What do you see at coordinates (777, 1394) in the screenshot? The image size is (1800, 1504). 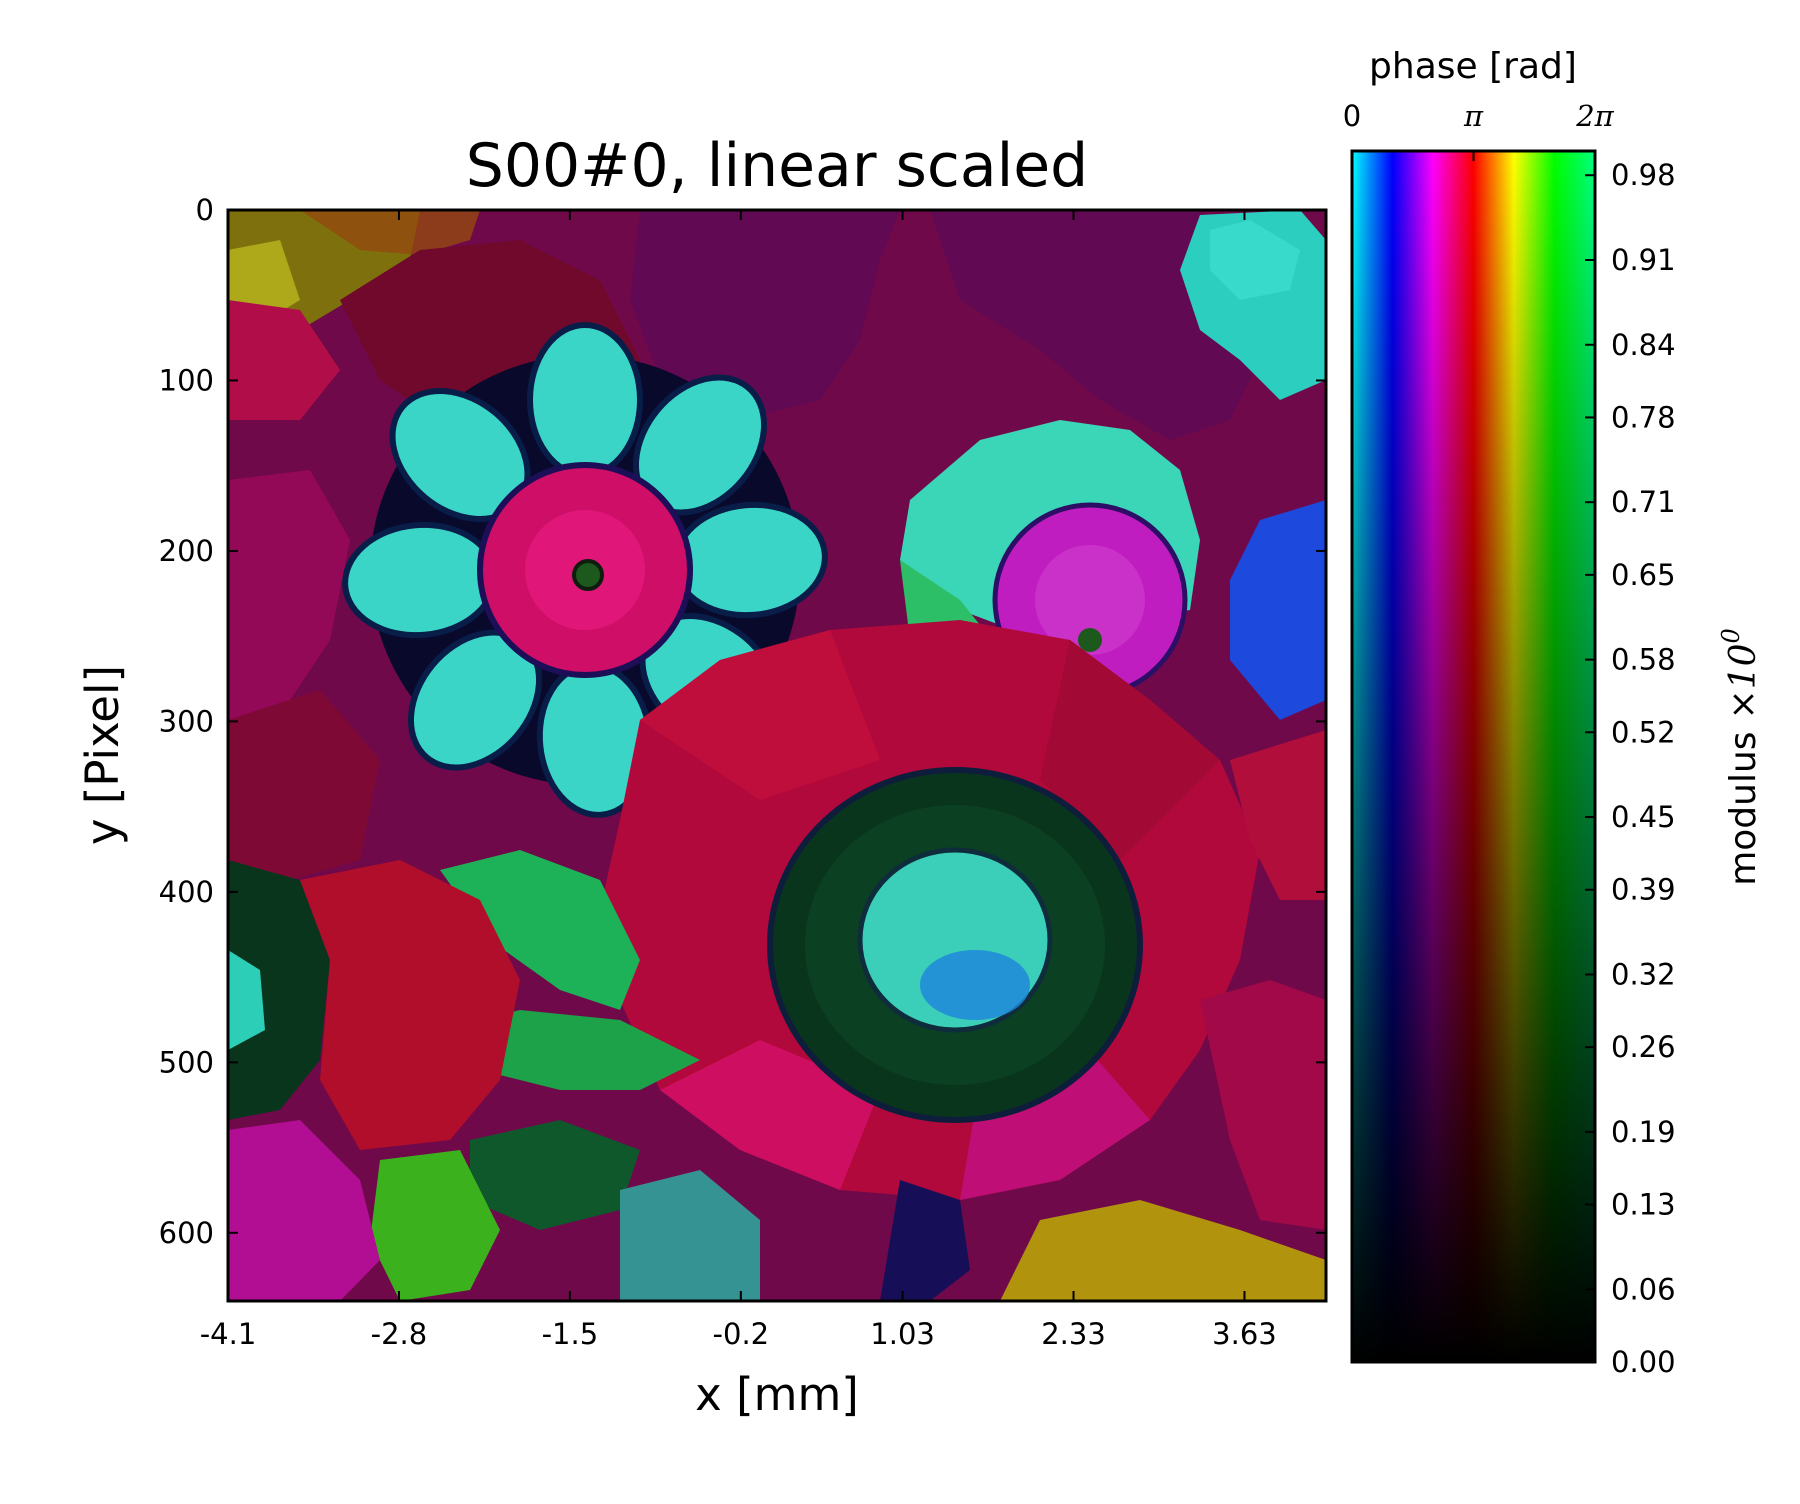 I see `x-axis-label: x [mm]` at bounding box center [777, 1394].